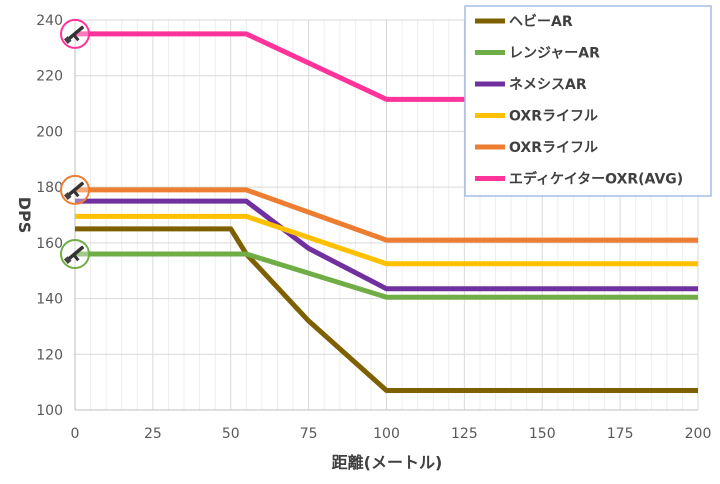  I want to click on y-tick-label: 240, so click(49, 21).